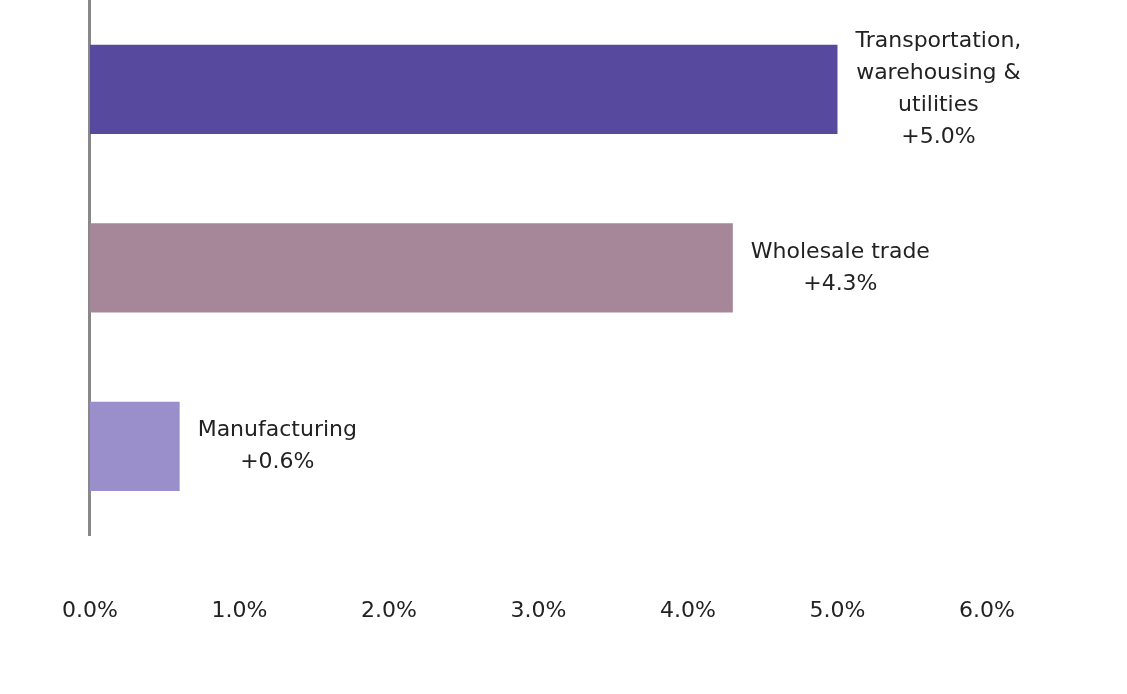  Describe the element at coordinates (389, 609) in the screenshot. I see `x-tick-label: 2.0%` at that location.